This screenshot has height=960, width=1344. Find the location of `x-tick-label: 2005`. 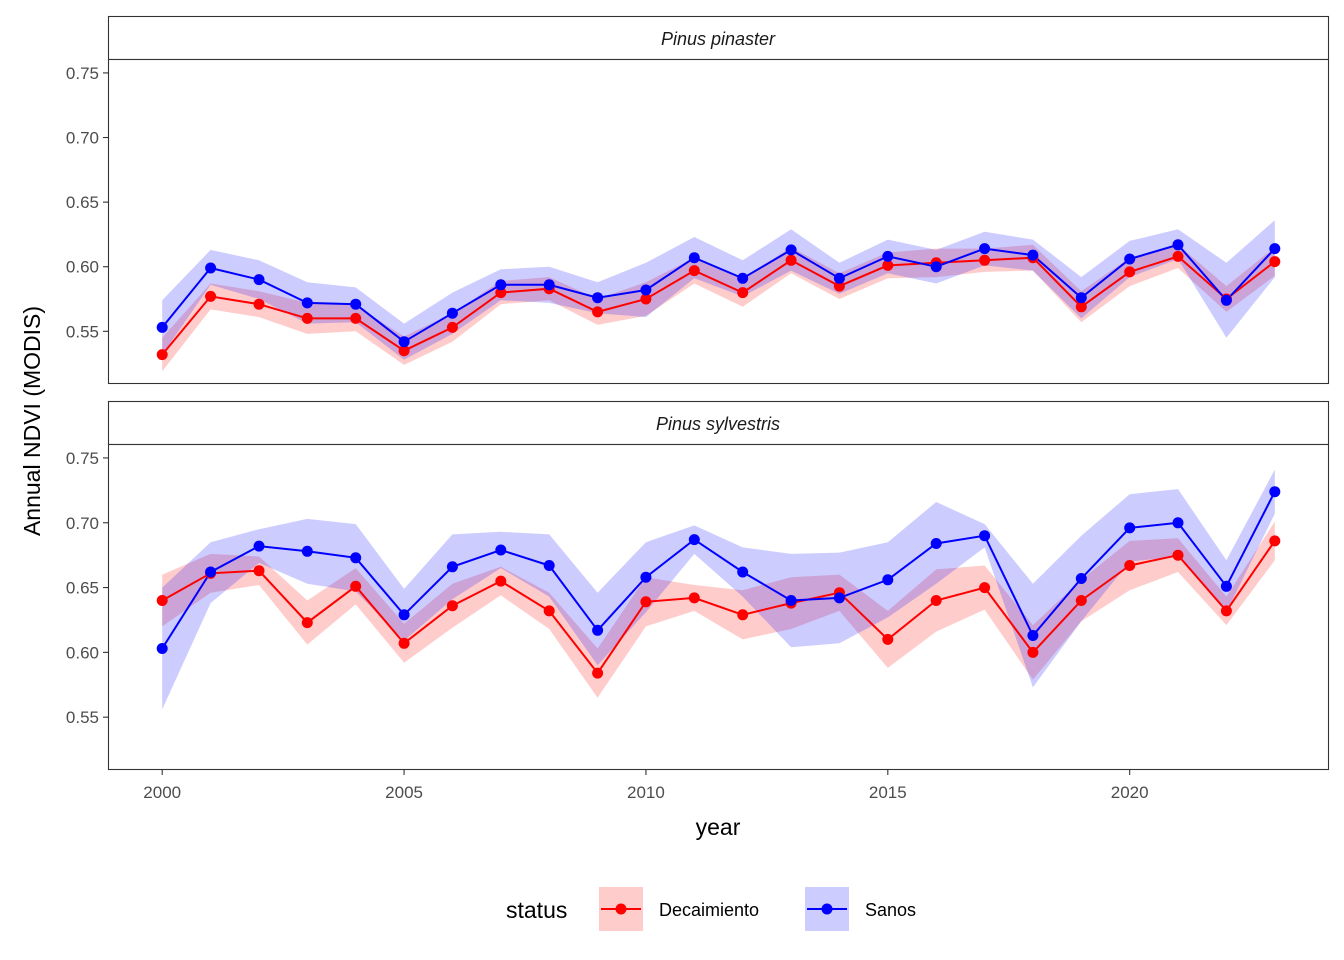

x-tick-label: 2005 is located at coordinates (404, 792).